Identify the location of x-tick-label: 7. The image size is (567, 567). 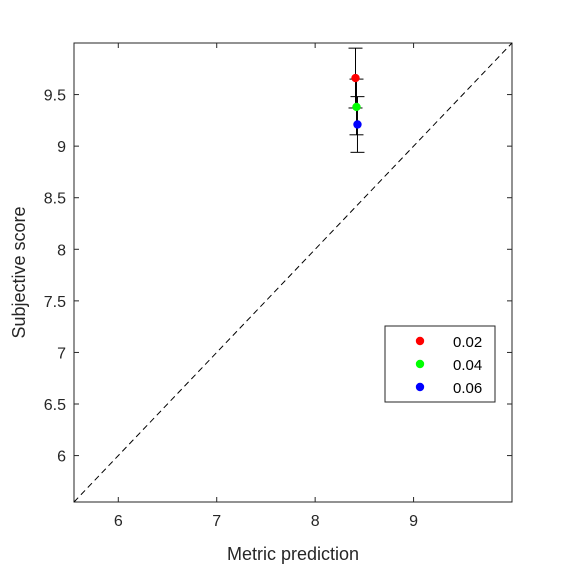
(216, 521).